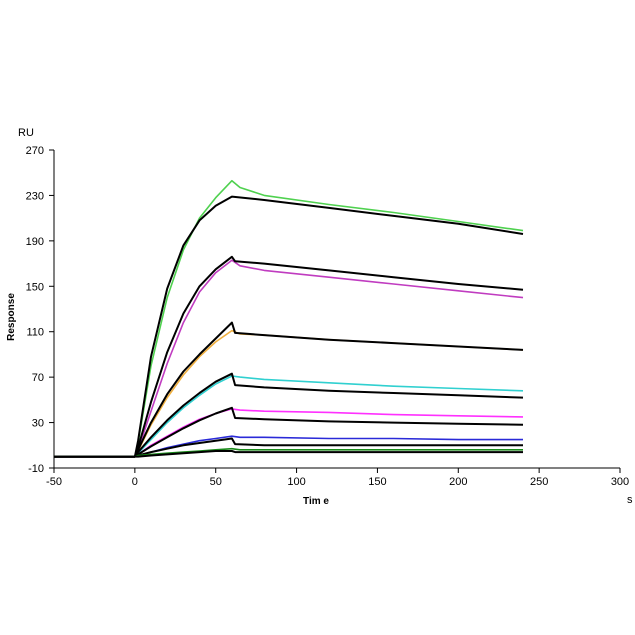 Image resolution: width=635 pixels, height=635 pixels. I want to click on y-tick-label: 270, so click(35, 151).